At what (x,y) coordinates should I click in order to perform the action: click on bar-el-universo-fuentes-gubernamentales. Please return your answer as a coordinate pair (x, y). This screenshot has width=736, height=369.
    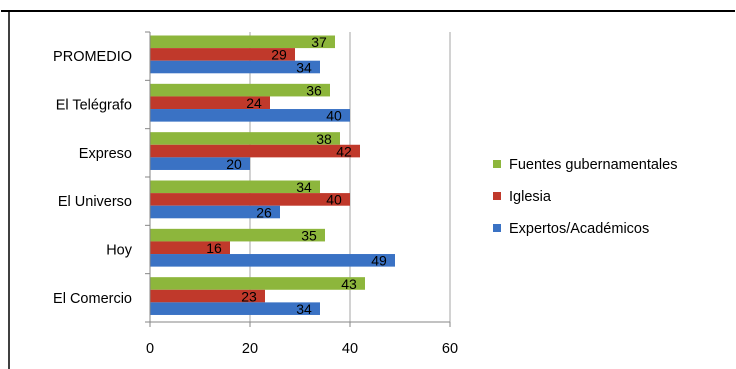
    Looking at the image, I should click on (235, 187).